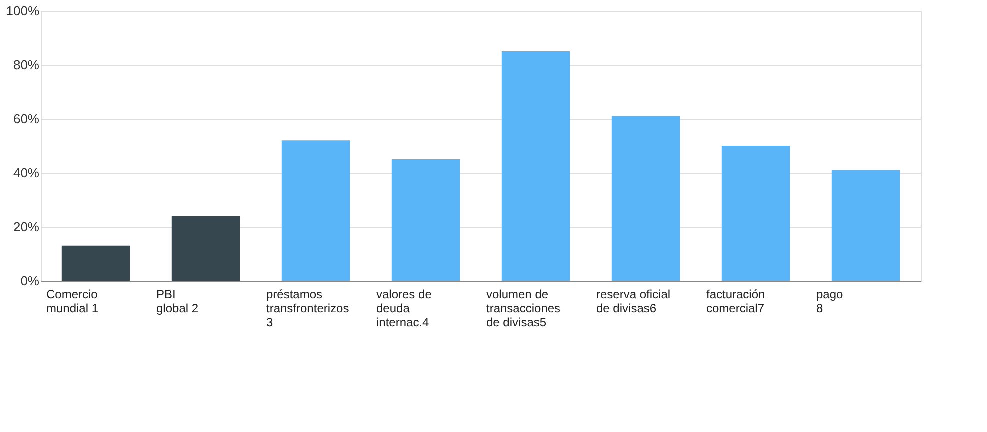  What do you see at coordinates (523, 309) in the screenshot?
I see `x-tick-label: volumen de transacciones de divisas5` at bounding box center [523, 309].